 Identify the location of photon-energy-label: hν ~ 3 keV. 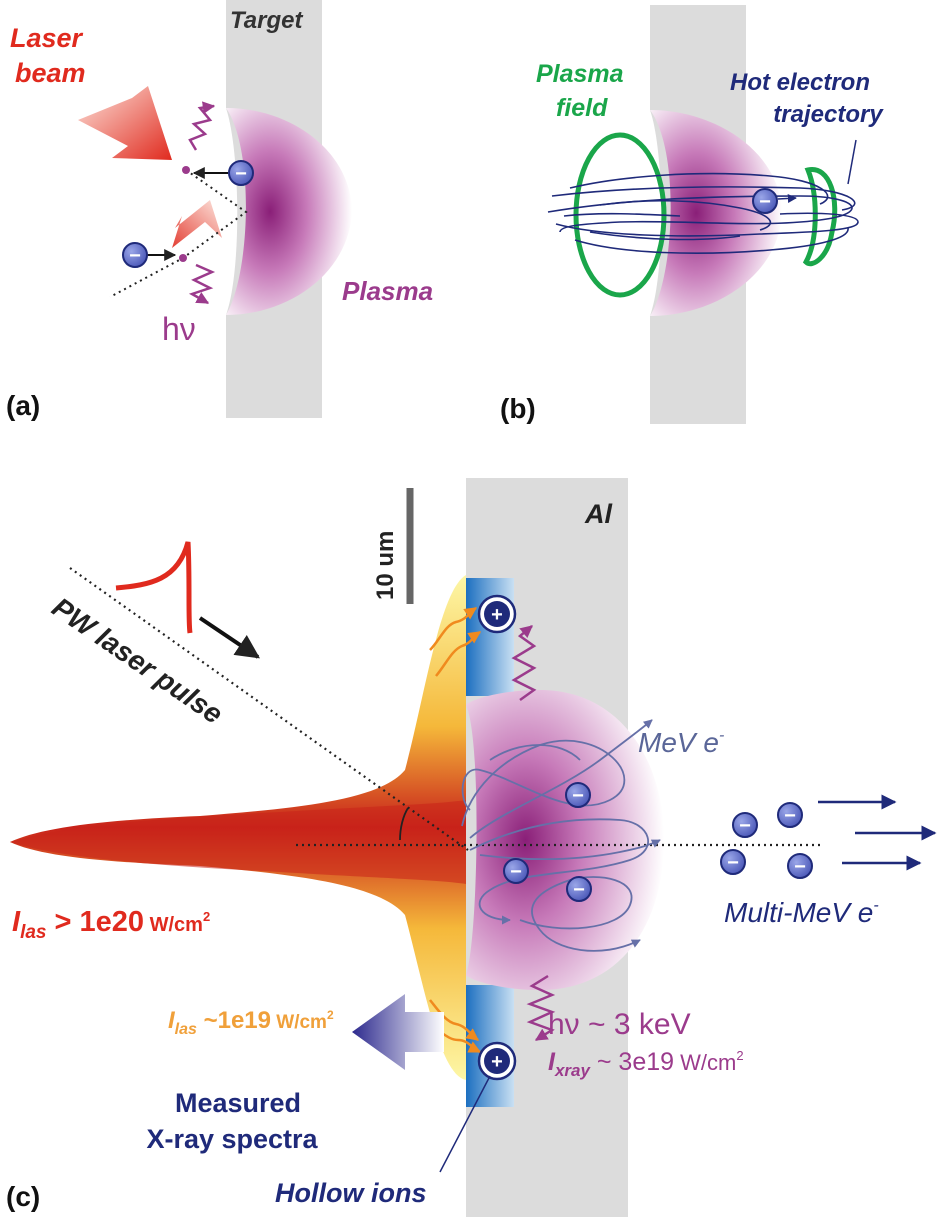
(619, 1024).